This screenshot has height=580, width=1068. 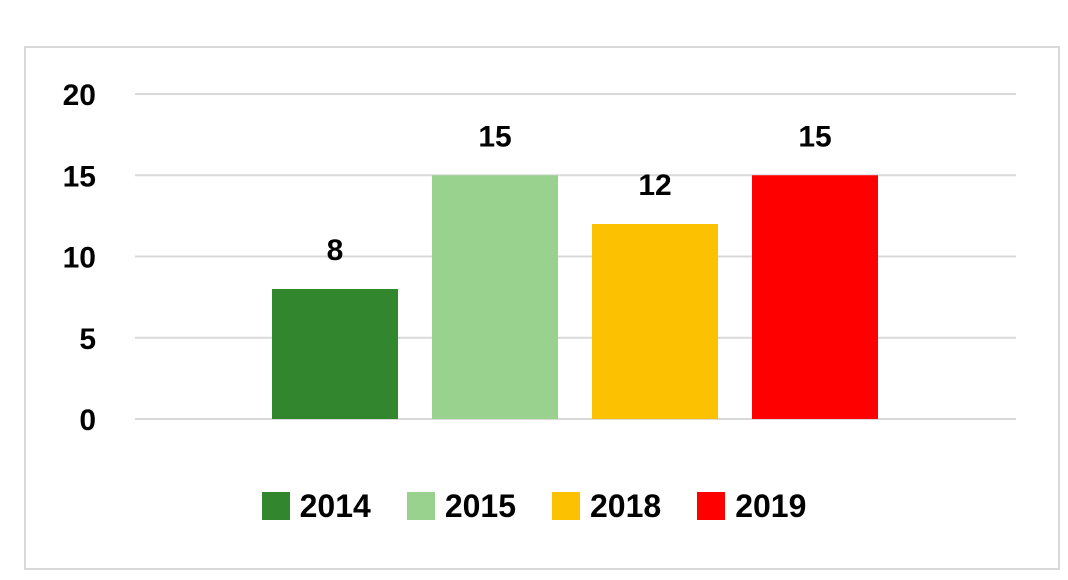 I want to click on bar-2014, so click(x=335, y=354).